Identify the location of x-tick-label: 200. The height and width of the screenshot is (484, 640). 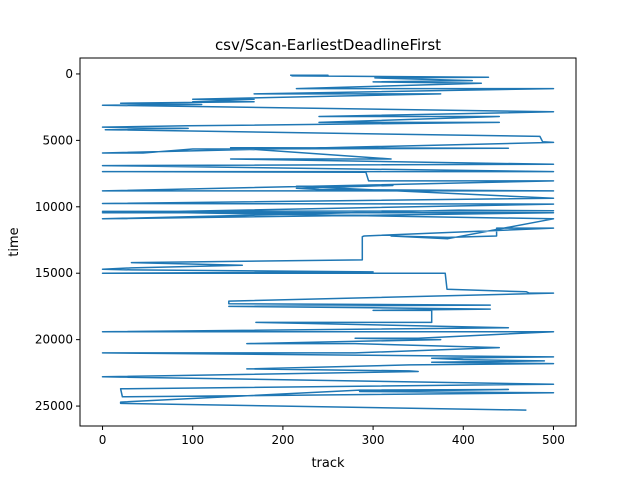
(282, 440).